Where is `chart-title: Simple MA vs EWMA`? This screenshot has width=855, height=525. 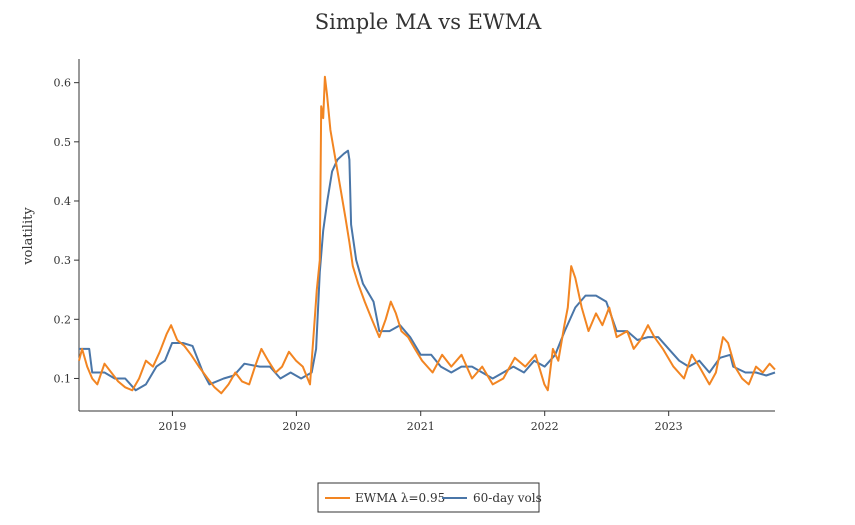
chart-title: Simple MA vs EWMA is located at coordinates (428, 22).